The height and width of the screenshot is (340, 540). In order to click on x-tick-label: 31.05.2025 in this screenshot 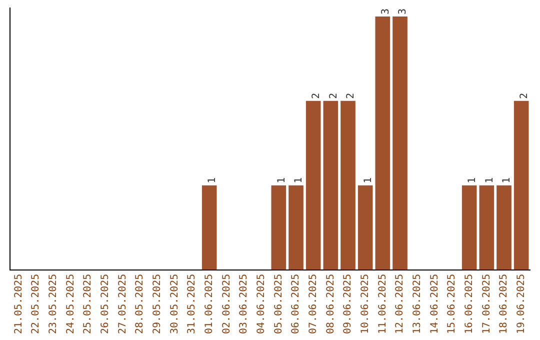, I will do `click(192, 304)`.